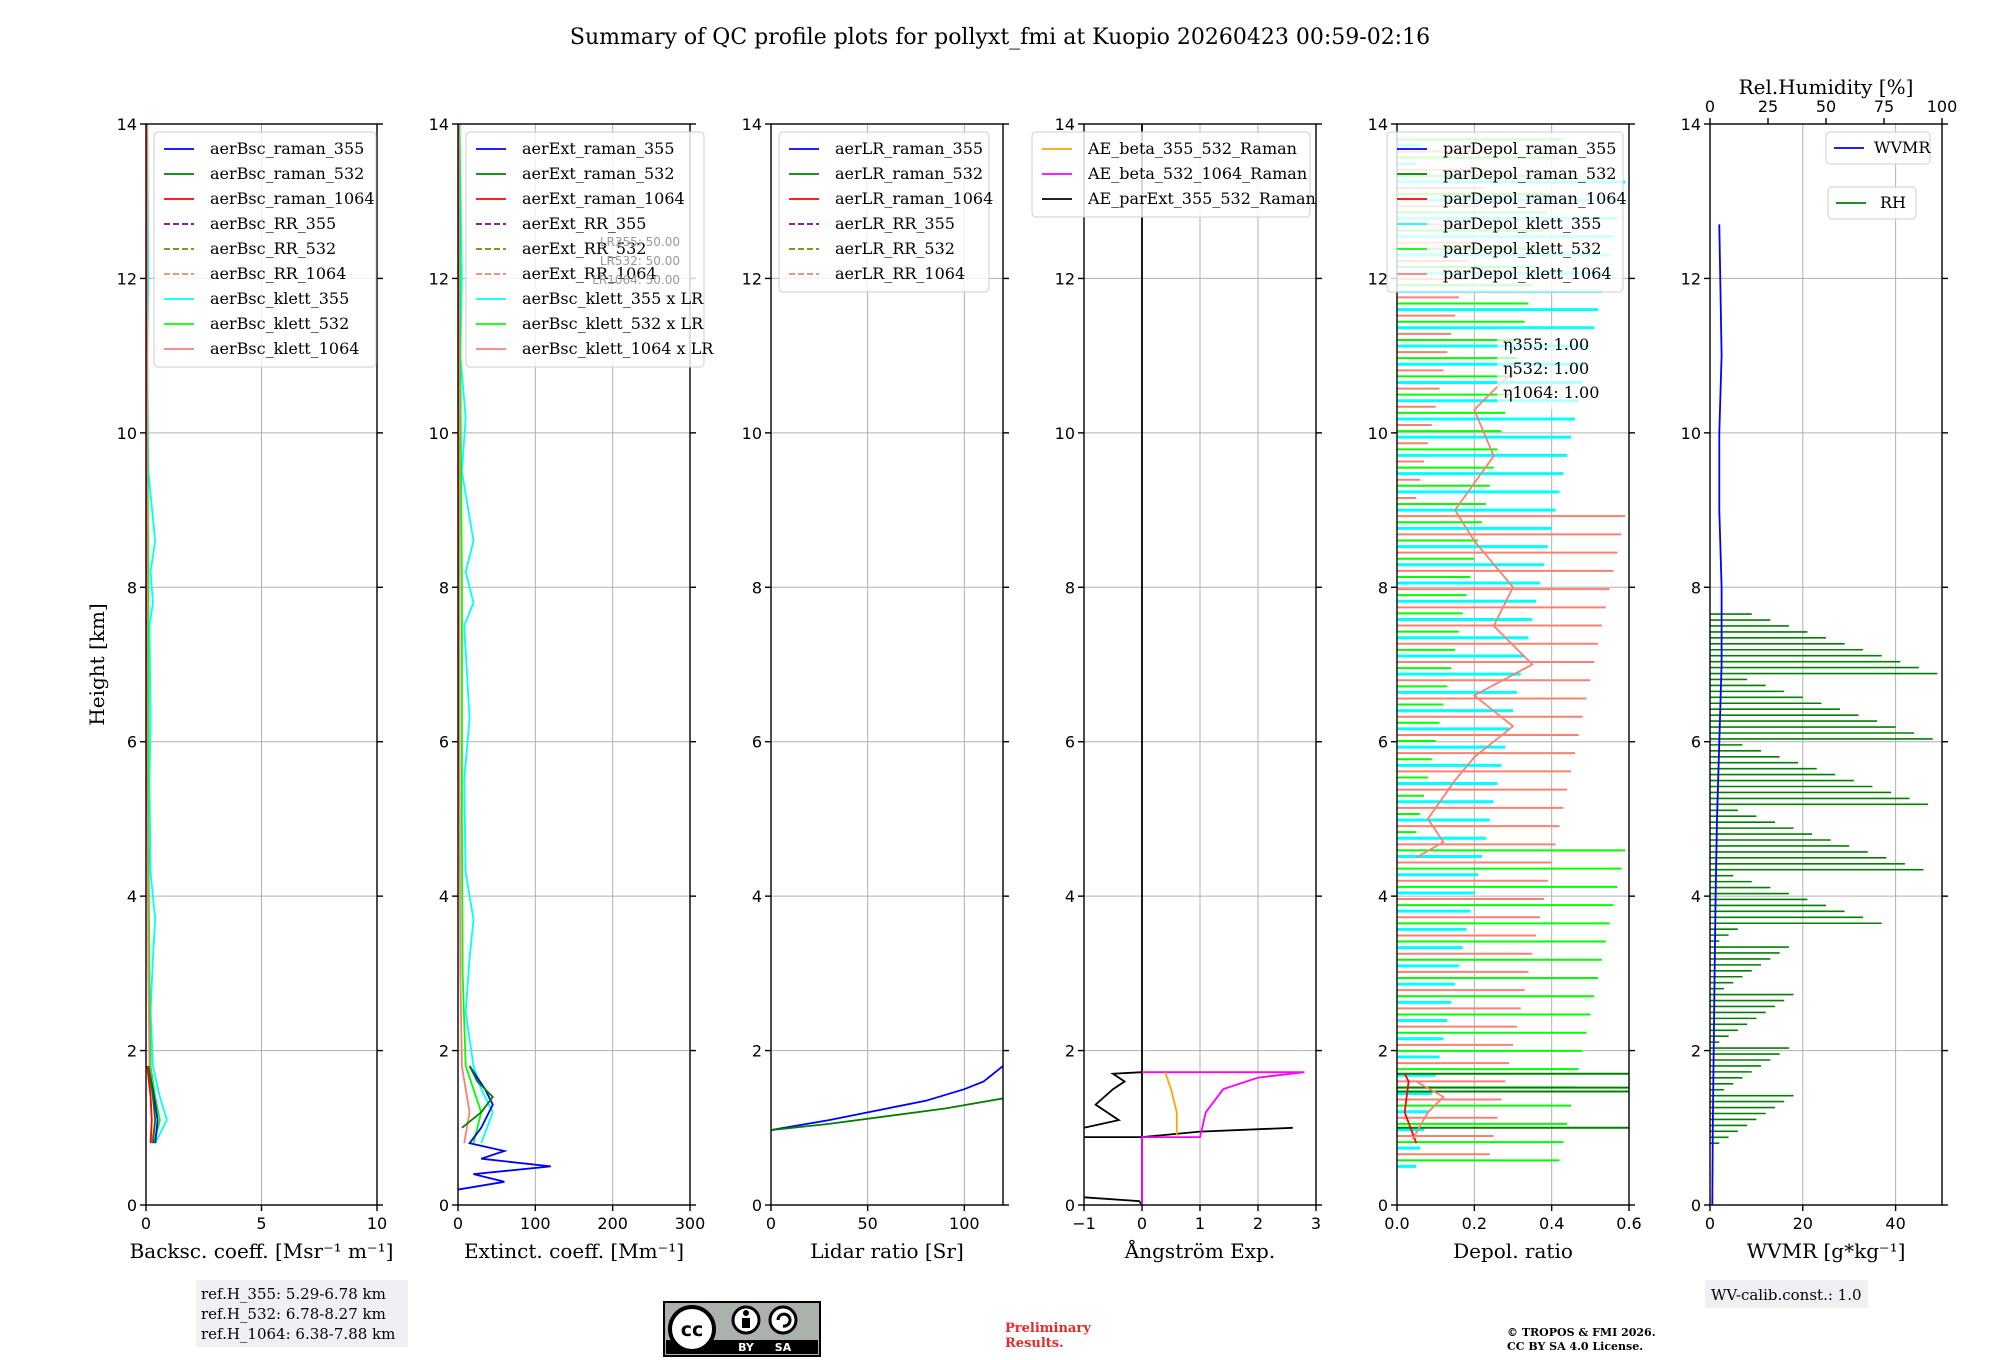 The width and height of the screenshot is (2000, 1360). What do you see at coordinates (279, 323) in the screenshot?
I see `legend-label: aerBsc_klett_532` at bounding box center [279, 323].